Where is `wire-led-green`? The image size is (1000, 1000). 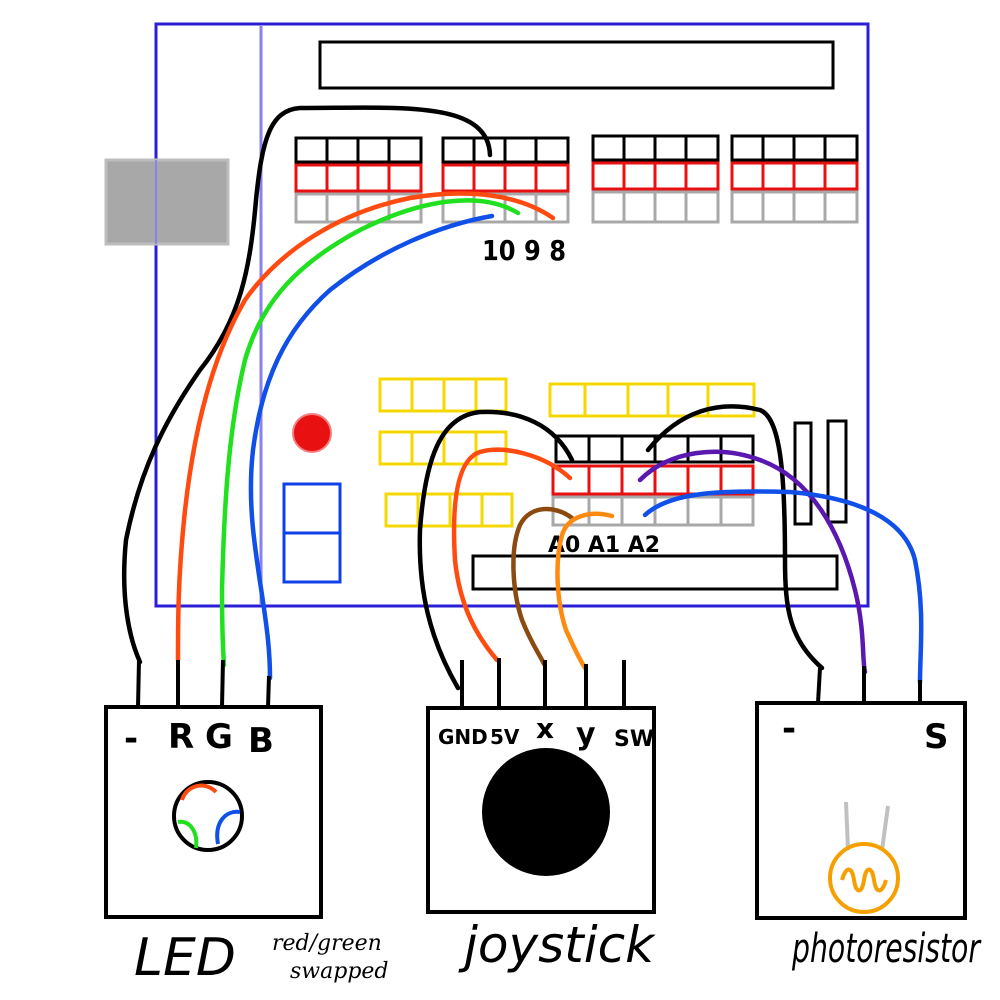
wire-led-green is located at coordinates (370, 433).